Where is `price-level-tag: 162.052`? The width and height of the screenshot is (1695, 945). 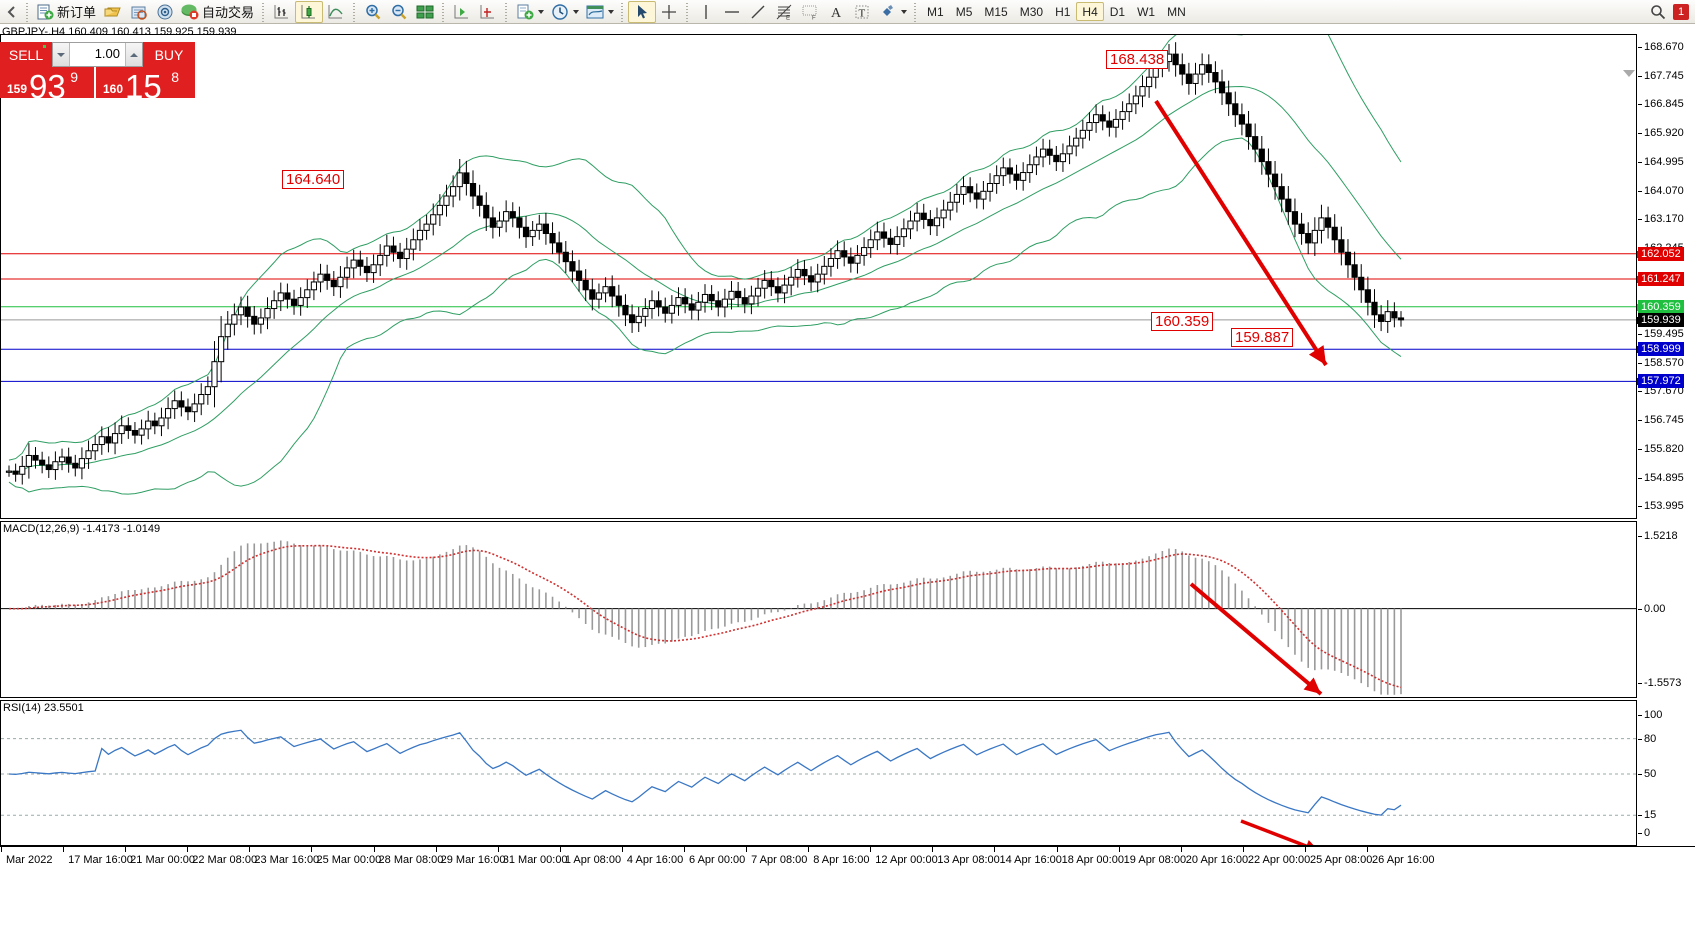 price-level-tag: 162.052 is located at coordinates (1661, 253).